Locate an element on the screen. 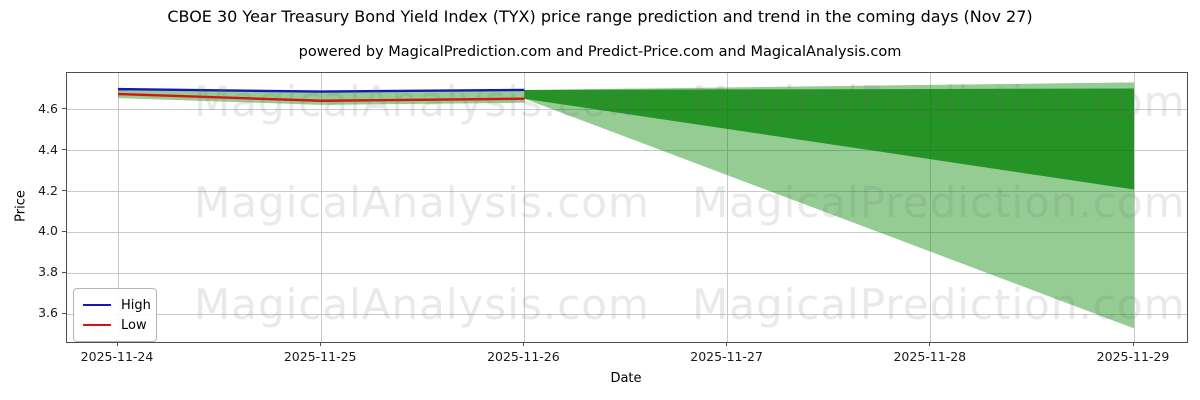  x-tick-label: 2025-11-27 is located at coordinates (726, 356).